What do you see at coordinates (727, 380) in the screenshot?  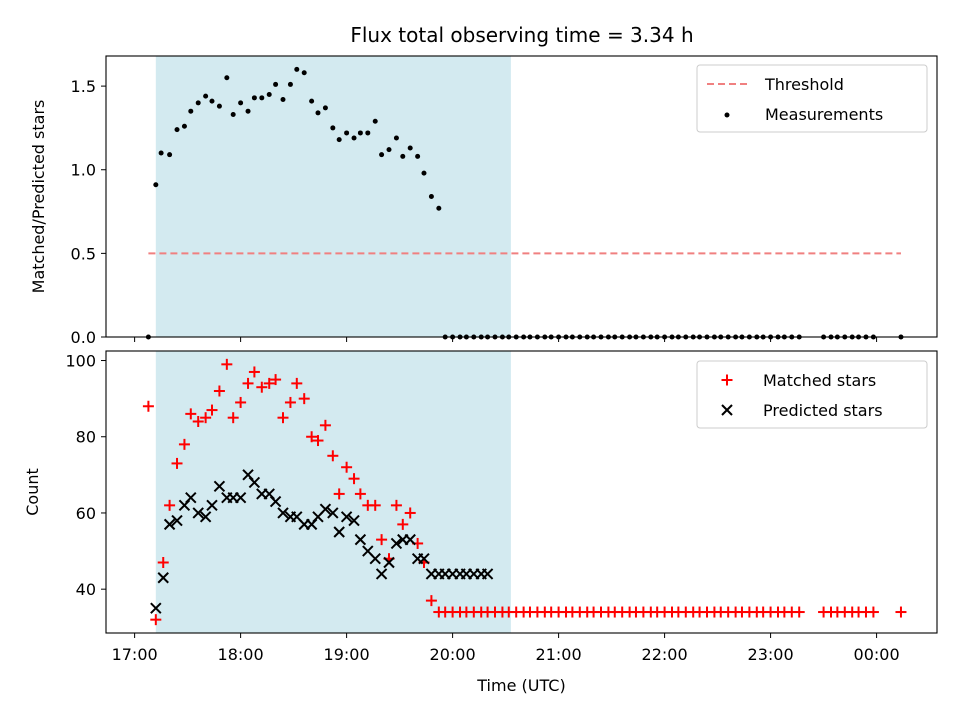 I see `legend-matched-swatch` at bounding box center [727, 380].